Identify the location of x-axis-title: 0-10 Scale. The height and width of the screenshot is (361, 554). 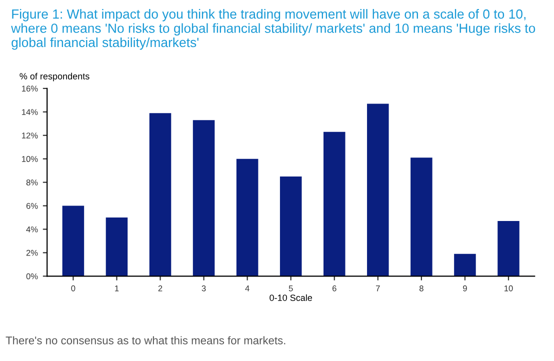
(291, 297).